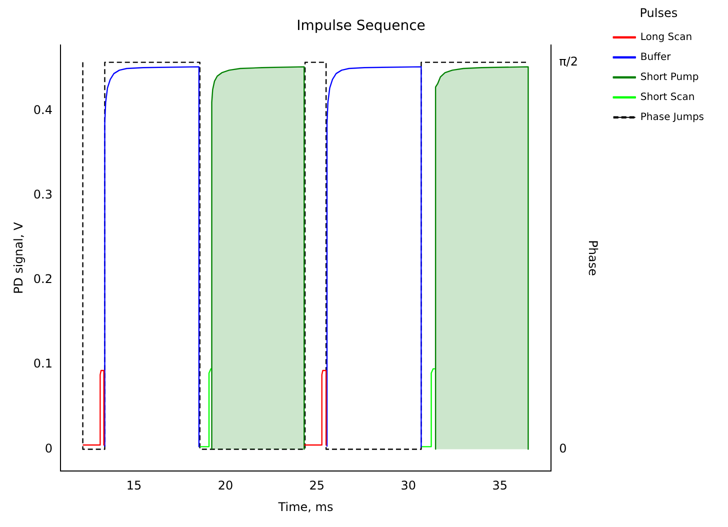  What do you see at coordinates (18, 257) in the screenshot?
I see `y-axis-title: PD signal, V` at bounding box center [18, 257].